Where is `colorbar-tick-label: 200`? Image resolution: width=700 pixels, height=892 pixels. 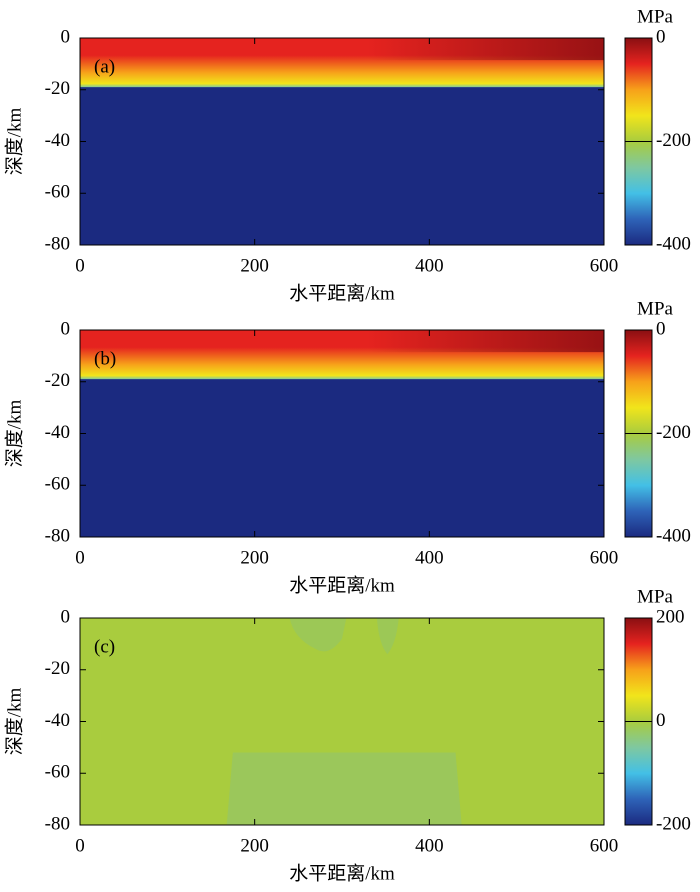 colorbar-tick-label: 200 is located at coordinates (670, 616).